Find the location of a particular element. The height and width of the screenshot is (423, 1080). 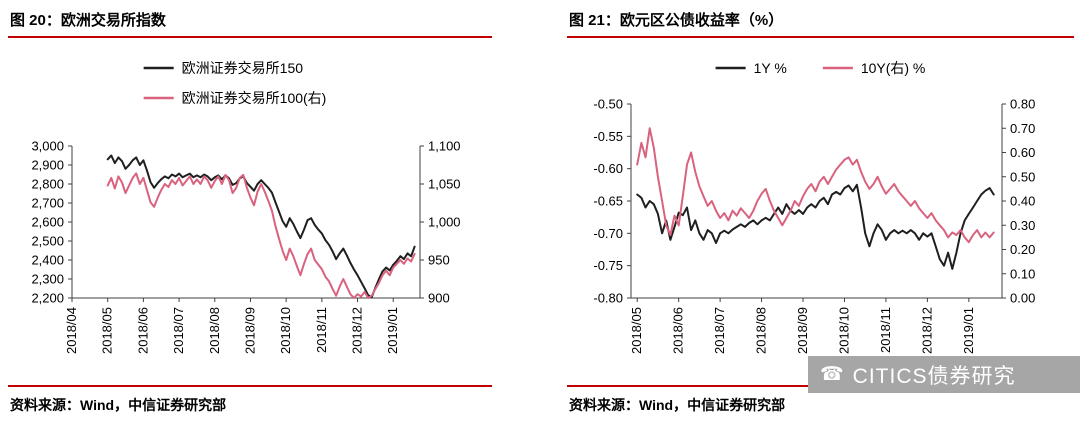

figure-20-footer: 资料来源：Wind，中信证券研究部 is located at coordinates (250, 404).